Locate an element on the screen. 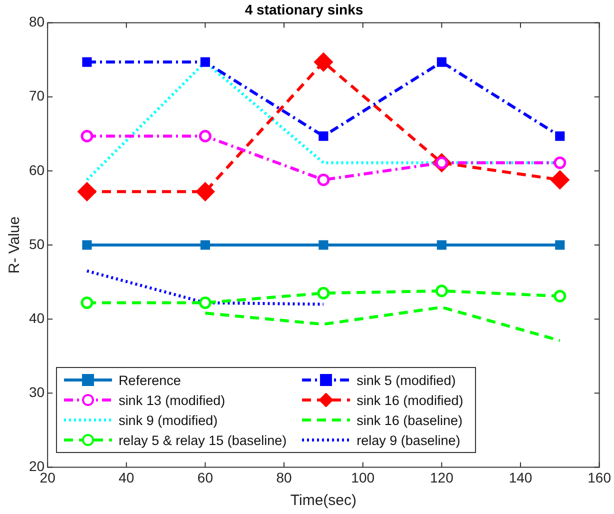  legend-label: Reference is located at coordinates (149, 380).